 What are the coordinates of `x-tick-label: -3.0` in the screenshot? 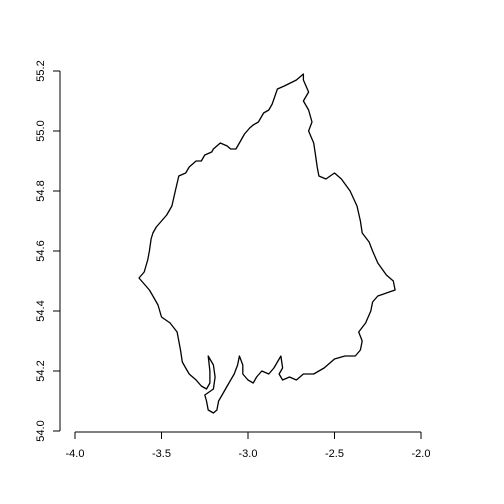 It's located at (248, 454).